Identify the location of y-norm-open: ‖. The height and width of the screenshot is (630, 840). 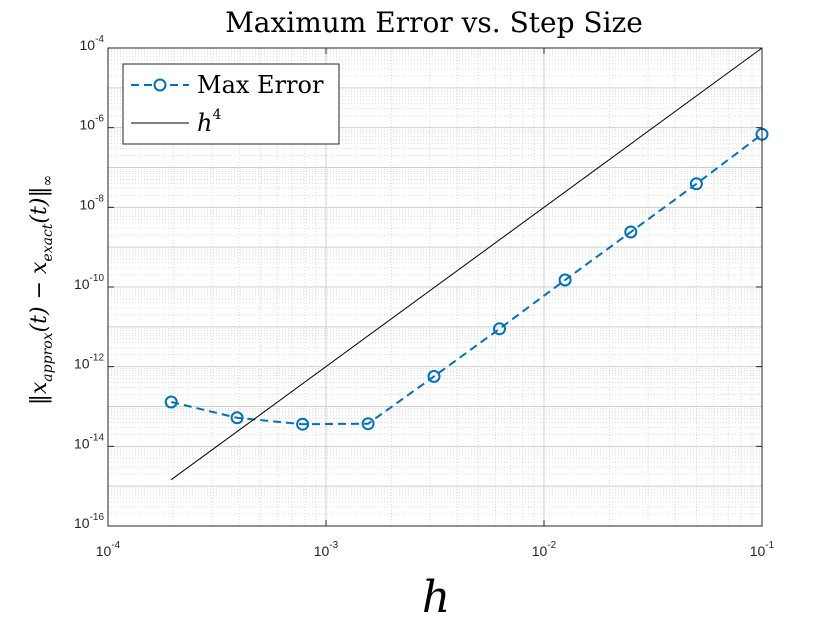
(39, 399).